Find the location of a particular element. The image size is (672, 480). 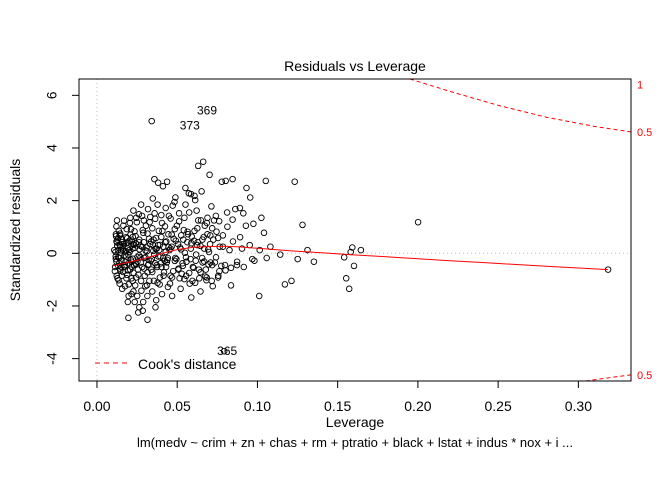

x-tick-label: 0.00 is located at coordinates (96, 406).